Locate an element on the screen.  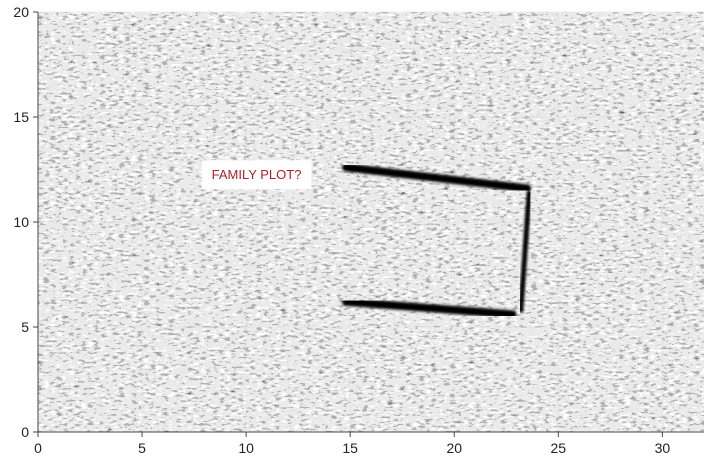
y-tick-label: 10 is located at coordinates (21, 222).